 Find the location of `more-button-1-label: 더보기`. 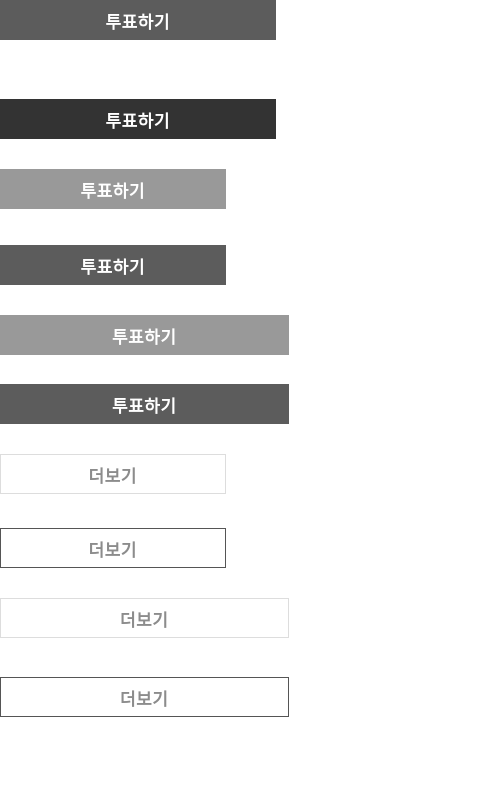

more-button-1-label: 더보기 is located at coordinates (113, 476).